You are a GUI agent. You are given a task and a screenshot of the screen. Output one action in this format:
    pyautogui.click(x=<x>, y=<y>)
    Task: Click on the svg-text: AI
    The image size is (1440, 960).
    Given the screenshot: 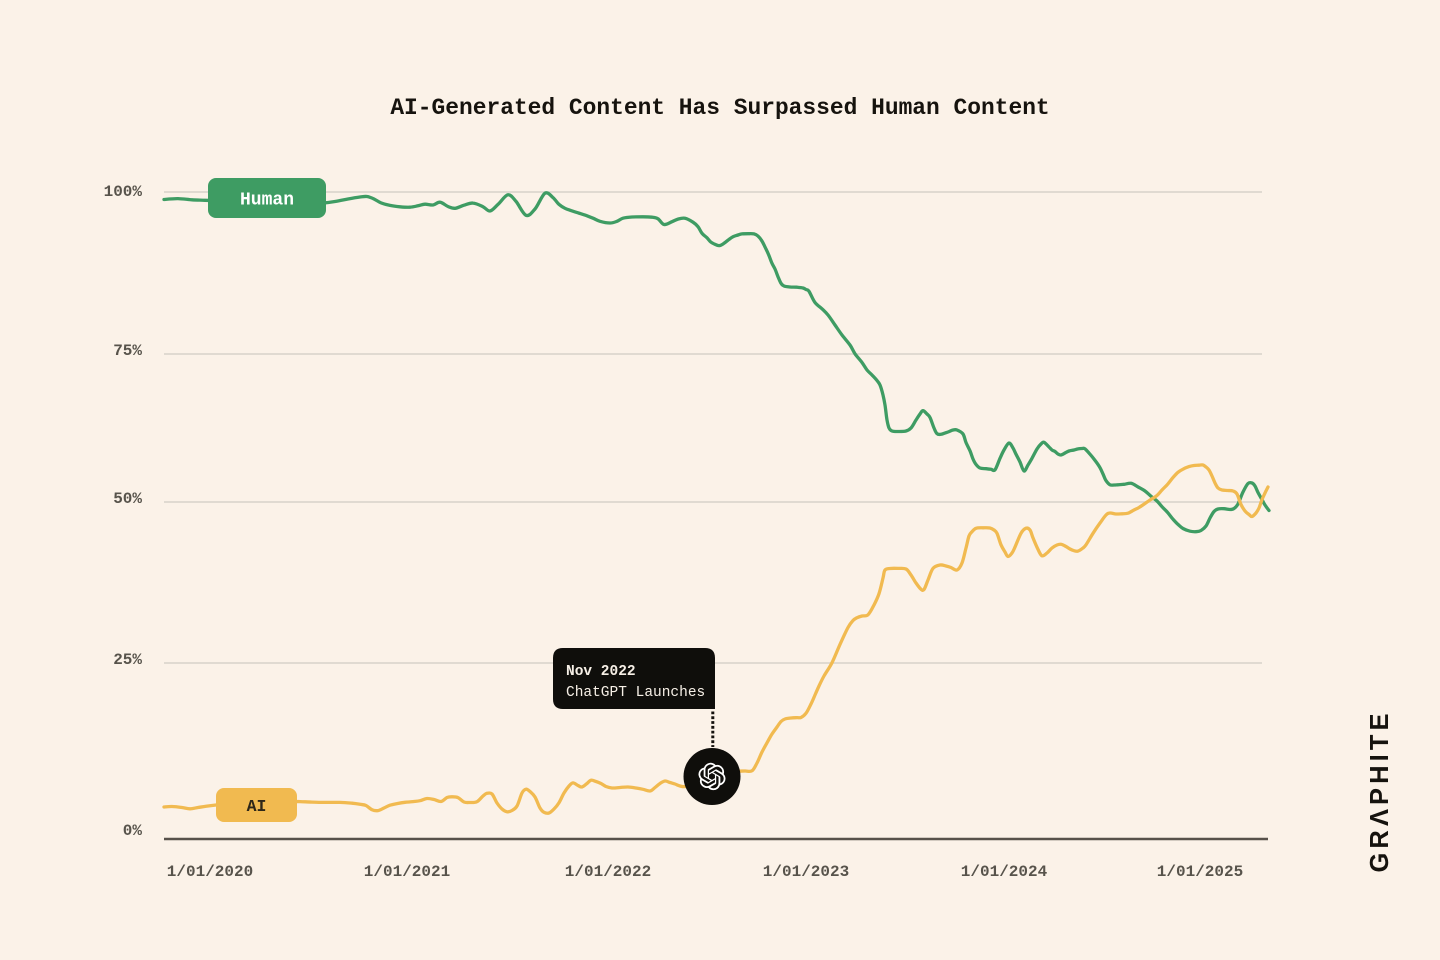 What is the action you would take?
    pyautogui.click(x=257, y=806)
    